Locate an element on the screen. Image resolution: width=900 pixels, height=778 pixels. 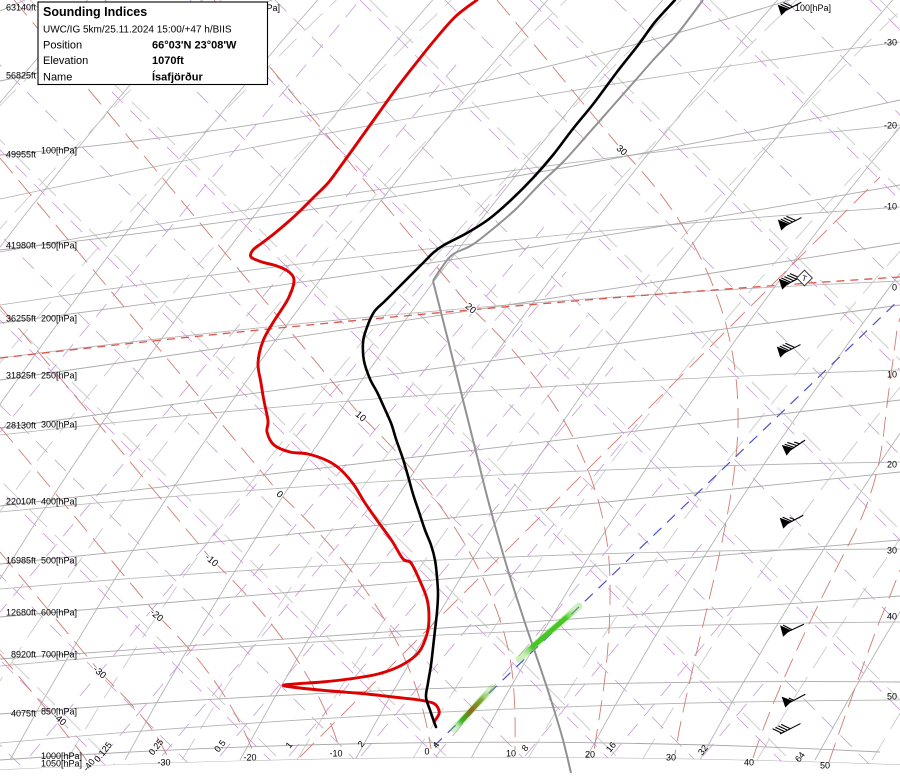
svg-text: 66°03'N 23°08'W is located at coordinates (194, 46).